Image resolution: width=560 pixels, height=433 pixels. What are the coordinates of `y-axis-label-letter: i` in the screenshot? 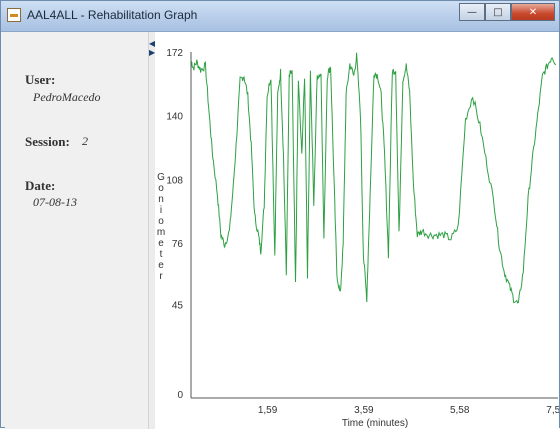 It's located at (161, 210).